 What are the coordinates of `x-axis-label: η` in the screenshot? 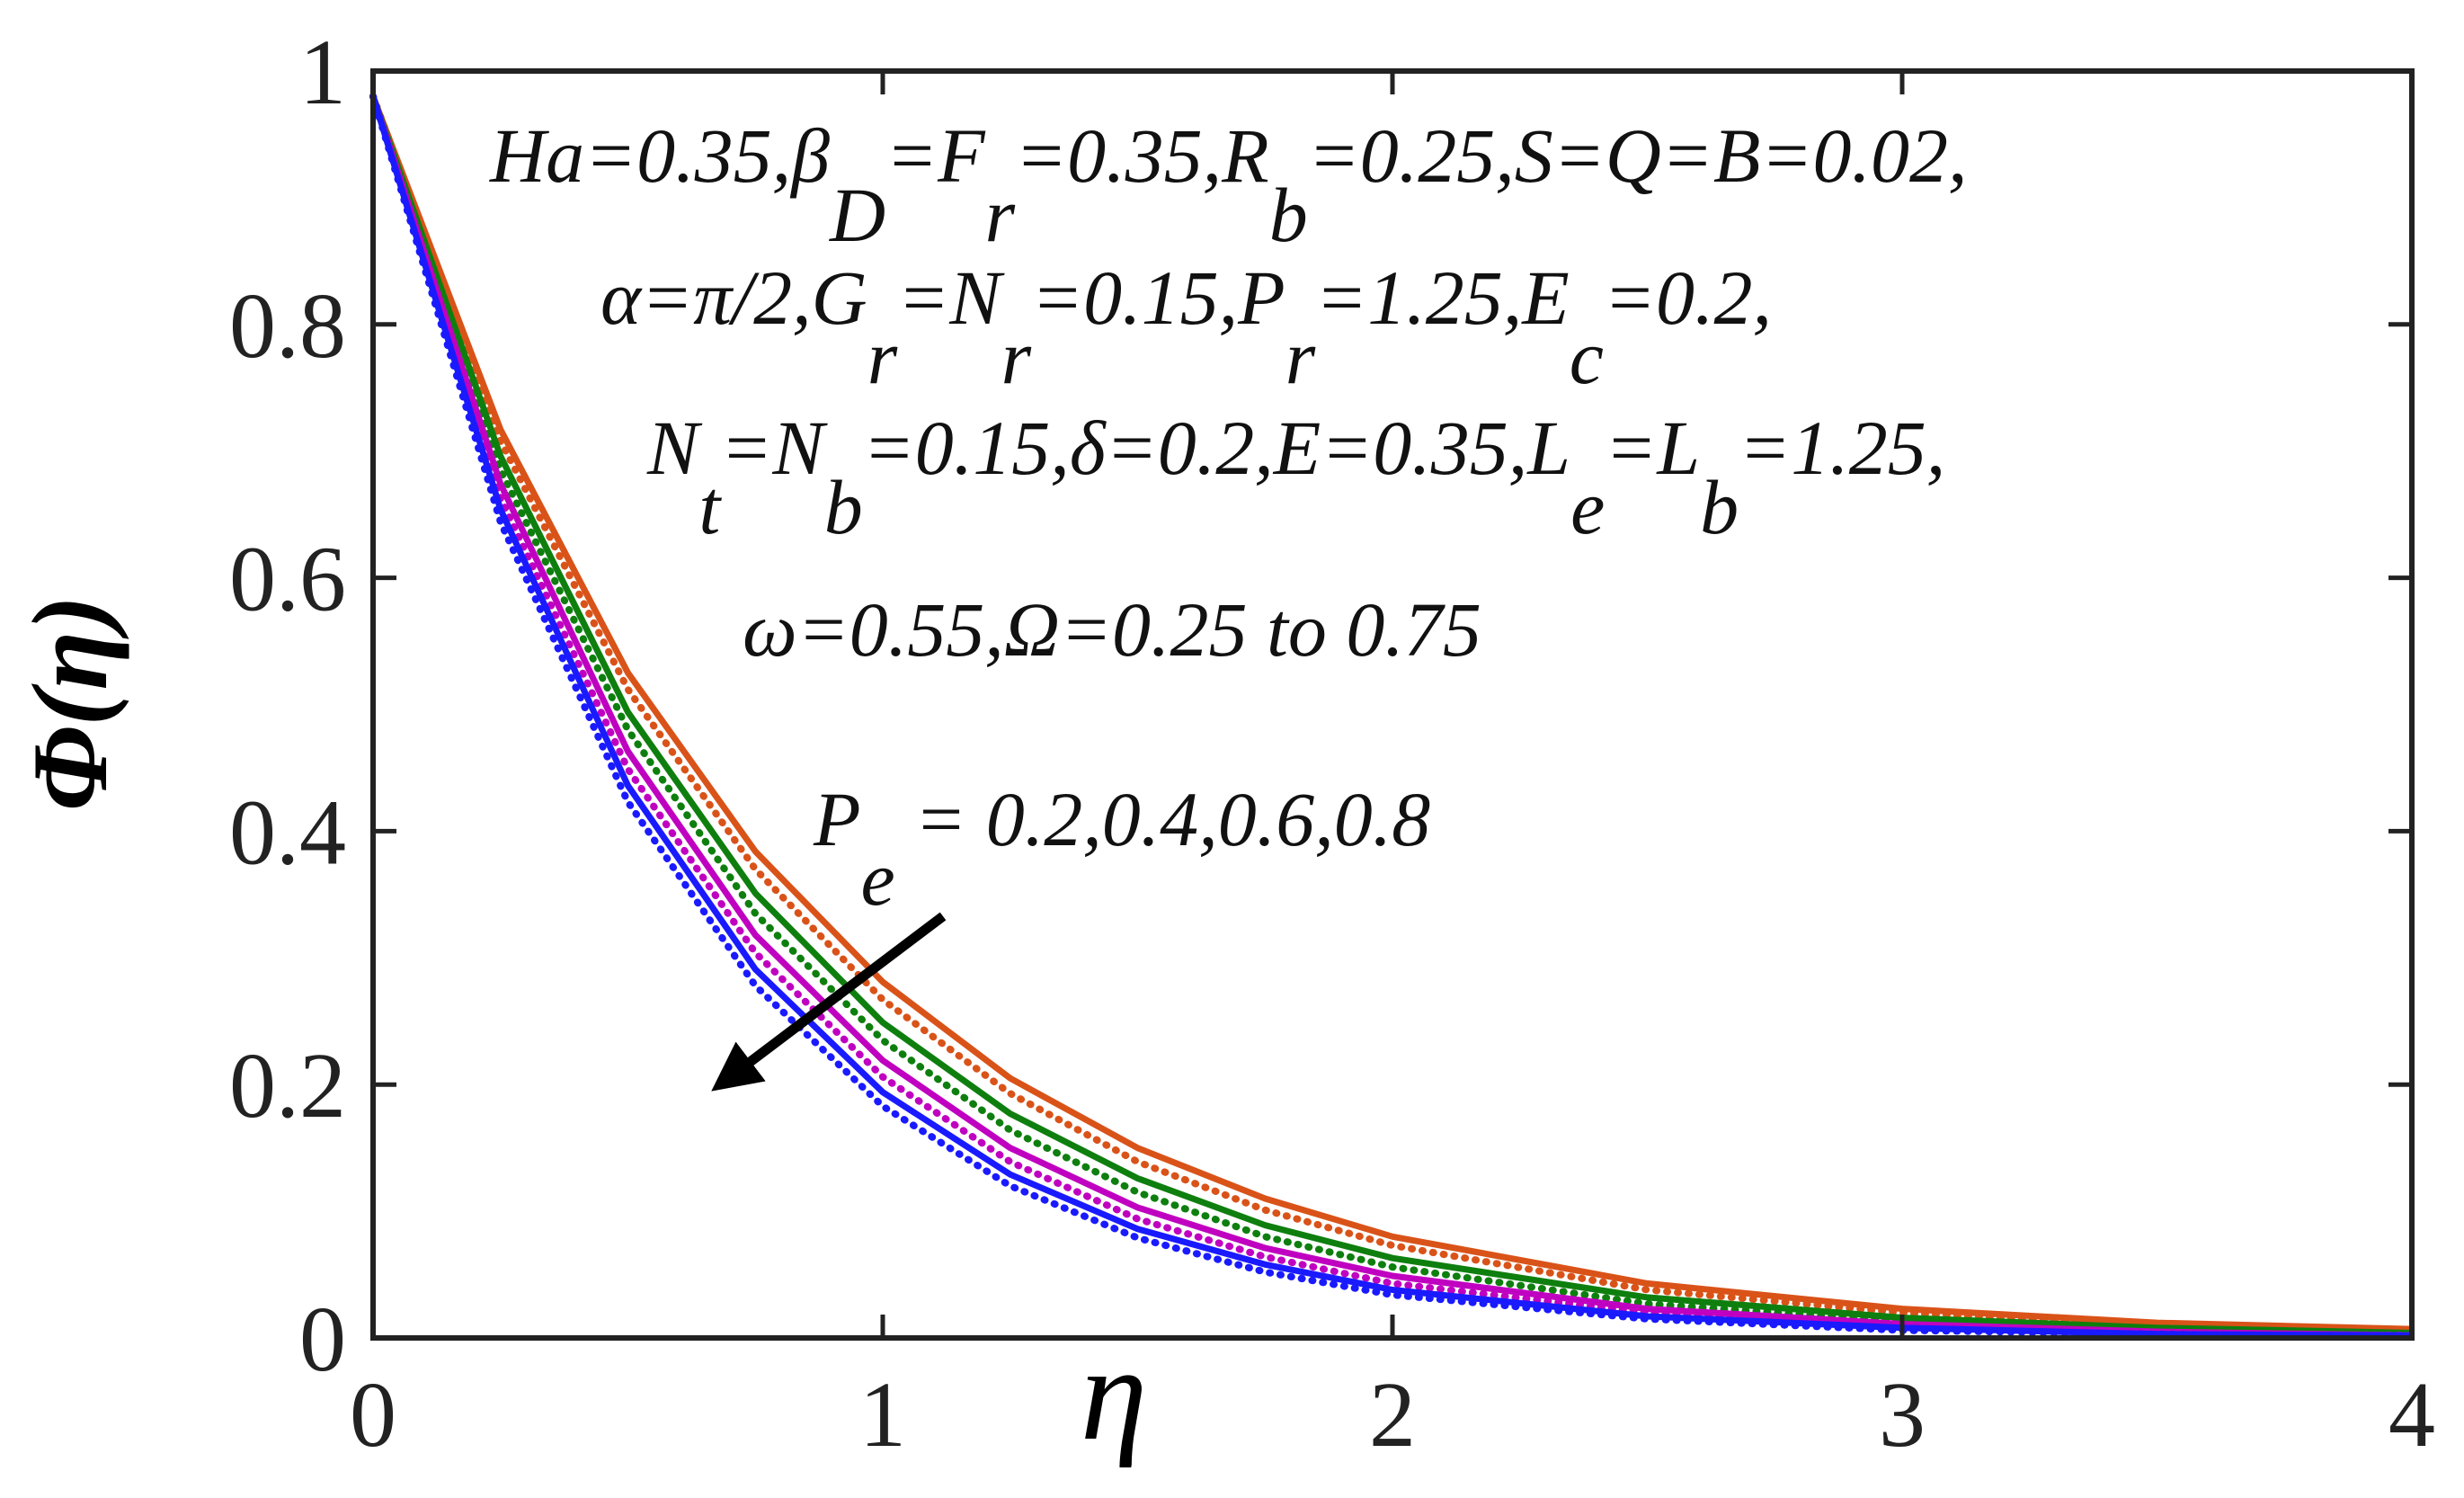 It's located at (1114, 1393).